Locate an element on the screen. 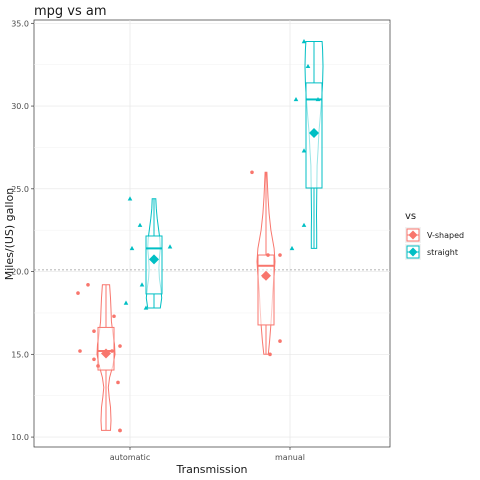 The image size is (480, 480). y-tick-label: 25.0 is located at coordinates (20, 189).